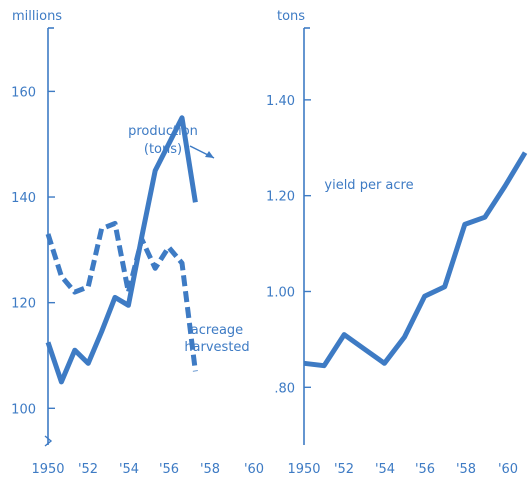  I want to click on right-x-tick-label: 1950, so click(303, 469).